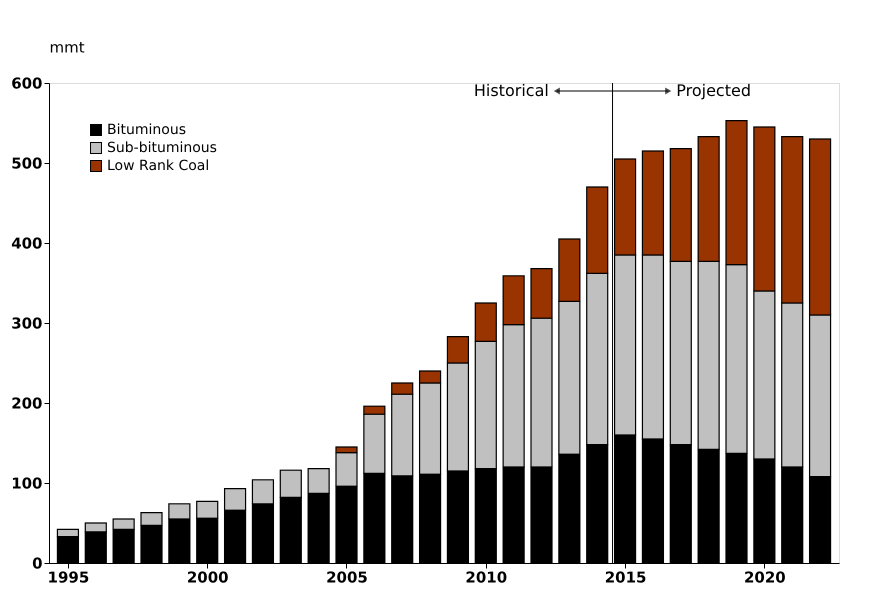 Image resolution: width=871 pixels, height=590 pixels. I want to click on legend-label: Sub-bituminous, so click(162, 148).